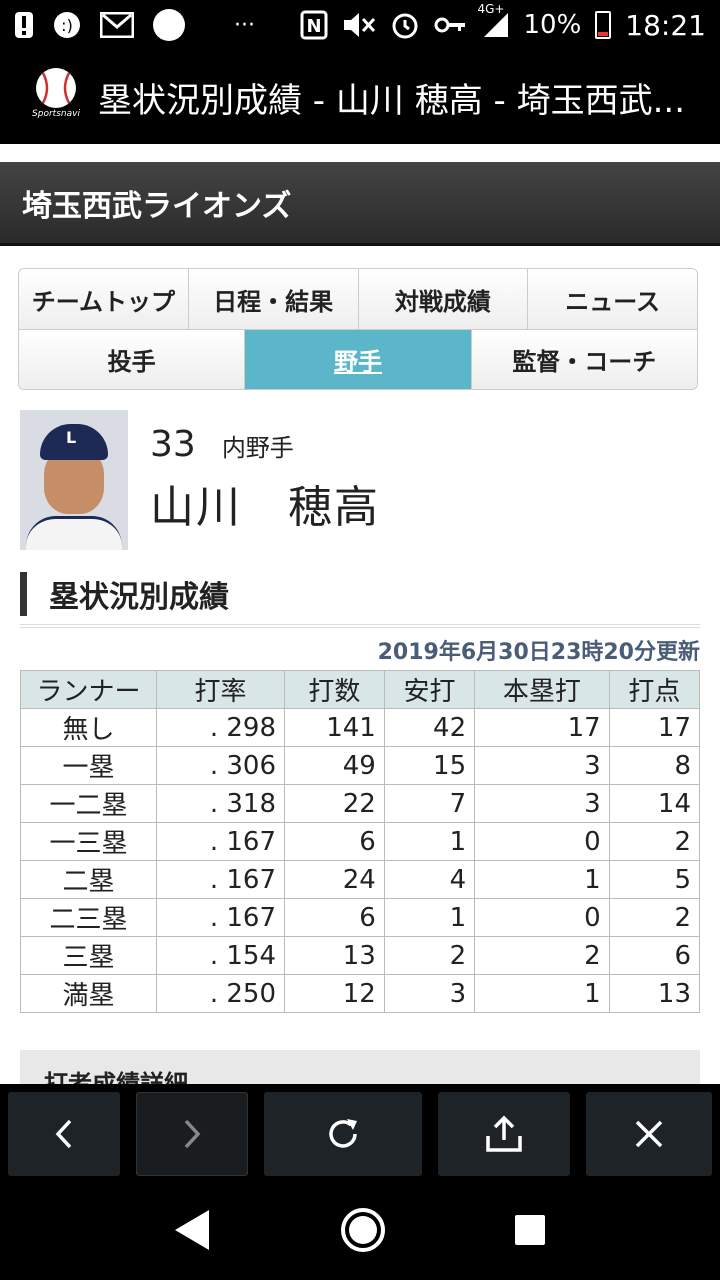 The width and height of the screenshot is (720, 1280). Describe the element at coordinates (104, 299) in the screenshot. I see `tab-team-top: チームトップ` at that location.